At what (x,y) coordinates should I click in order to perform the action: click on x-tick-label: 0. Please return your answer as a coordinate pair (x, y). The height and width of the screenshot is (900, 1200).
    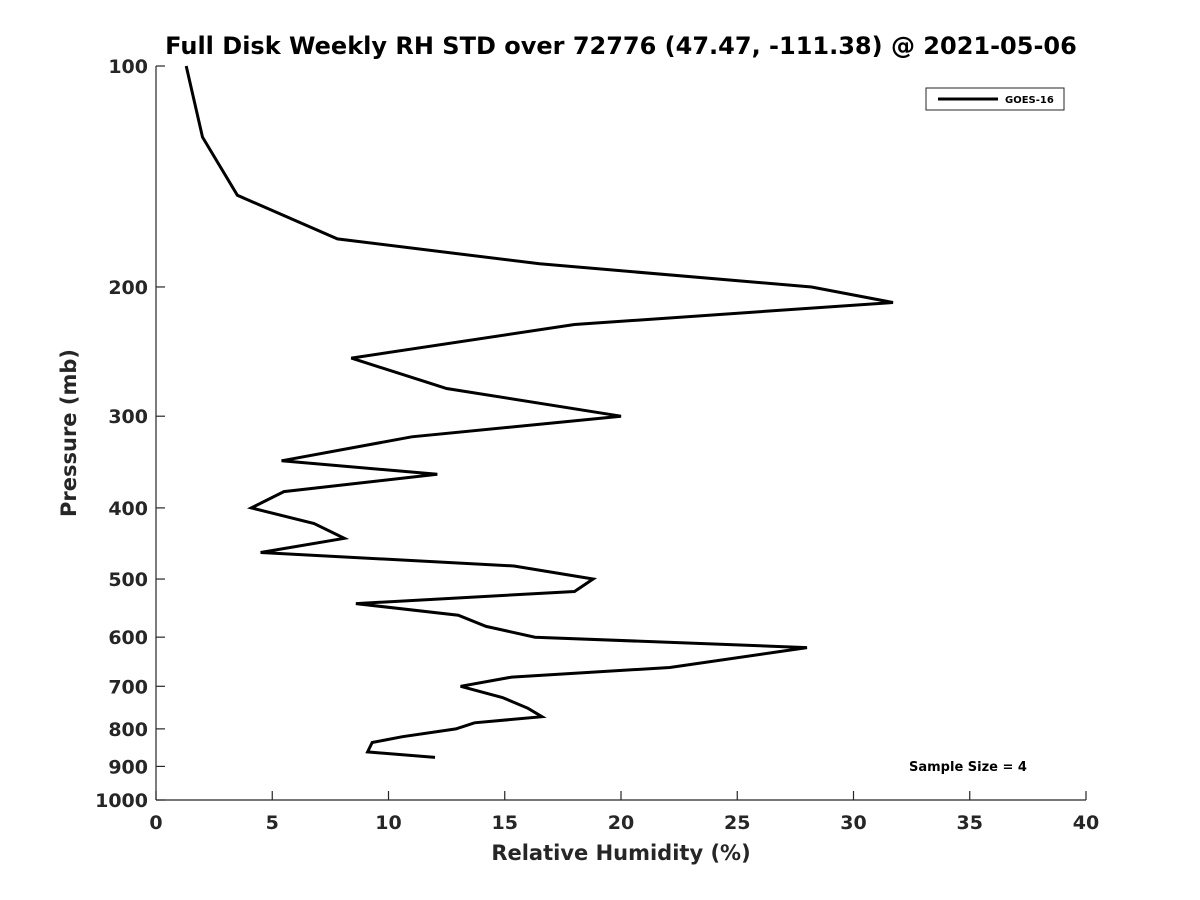
    Looking at the image, I should click on (155, 823).